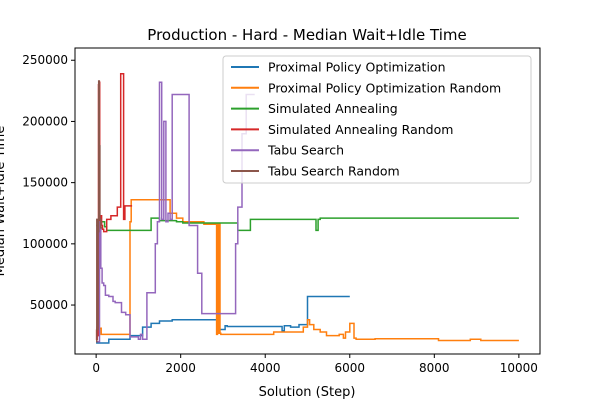  Describe the element at coordinates (45, 244) in the screenshot. I see `y-tick-label: 100000` at that location.